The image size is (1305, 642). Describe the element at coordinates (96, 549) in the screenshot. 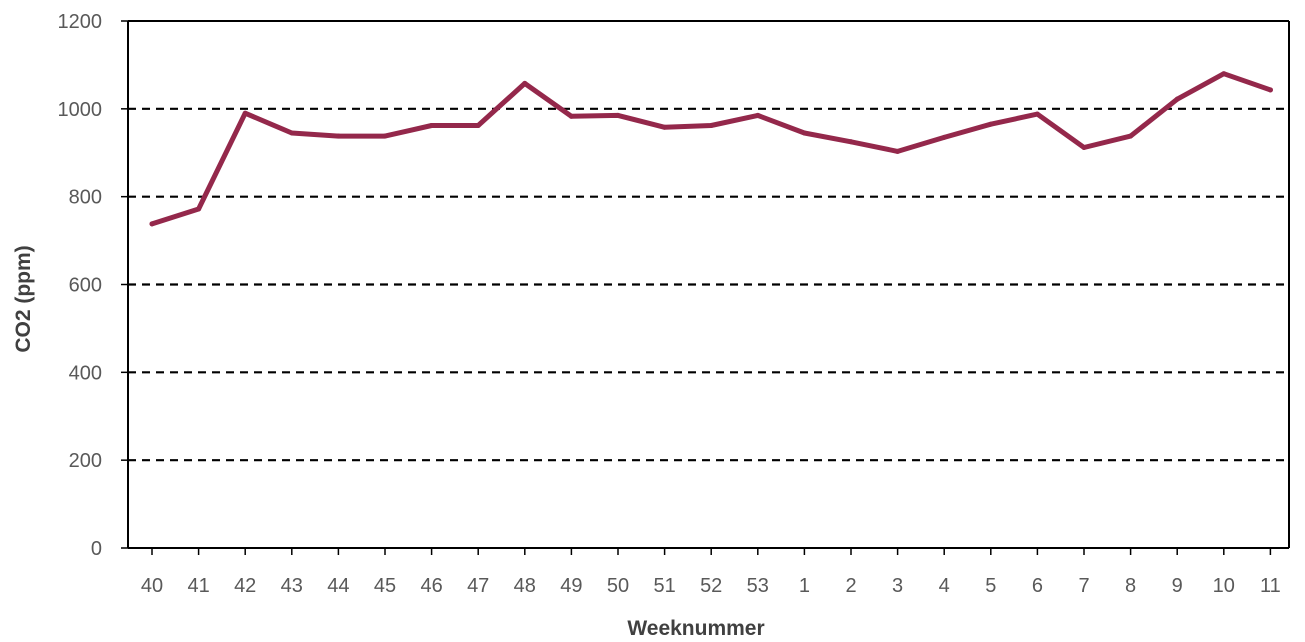

I see `y-tick-label: 0` at that location.